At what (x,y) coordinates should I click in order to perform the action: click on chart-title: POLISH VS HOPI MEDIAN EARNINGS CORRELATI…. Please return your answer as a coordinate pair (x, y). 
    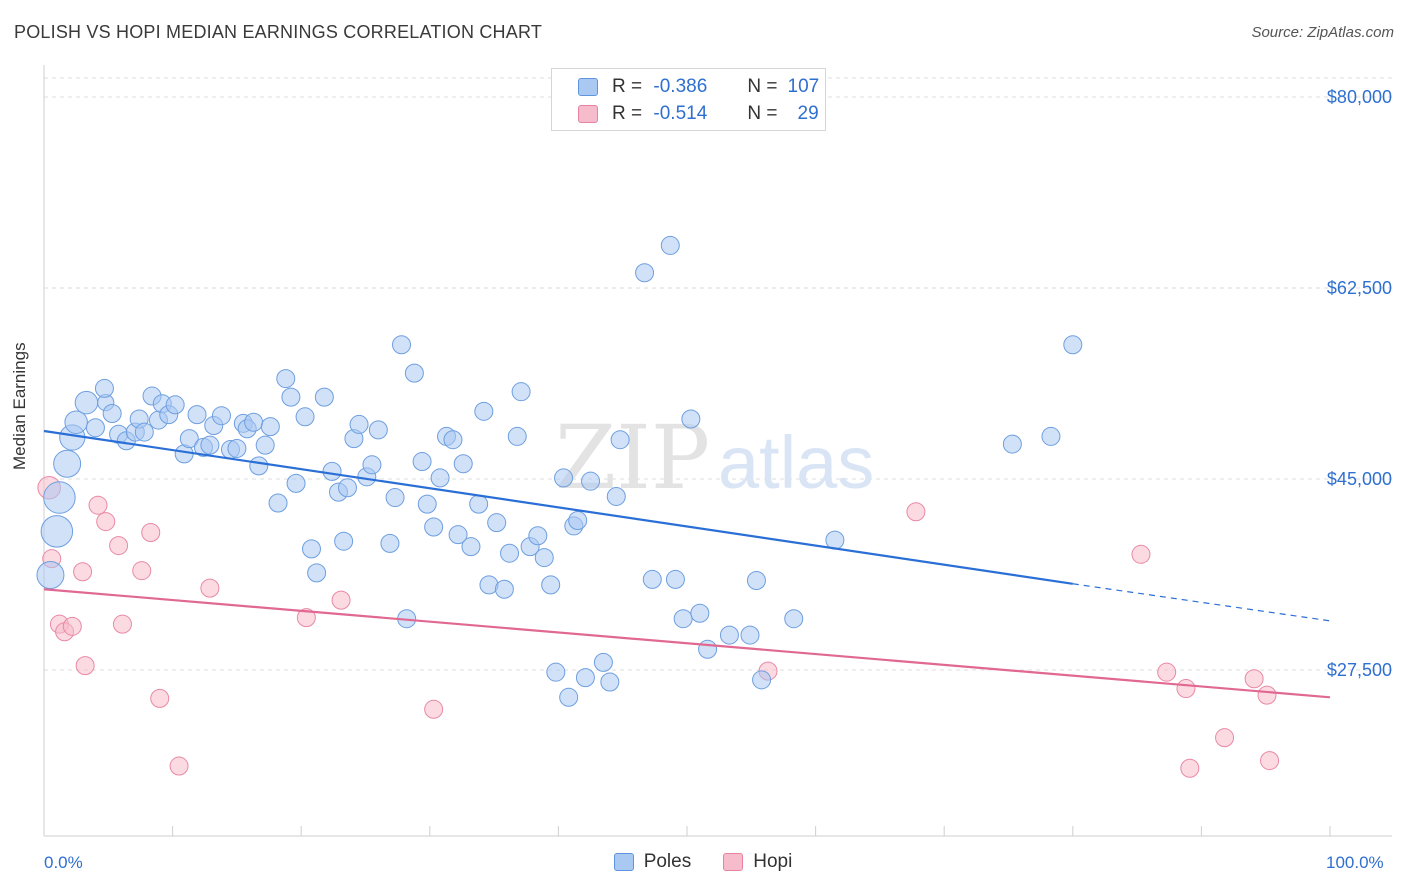
    Looking at the image, I should click on (278, 32).